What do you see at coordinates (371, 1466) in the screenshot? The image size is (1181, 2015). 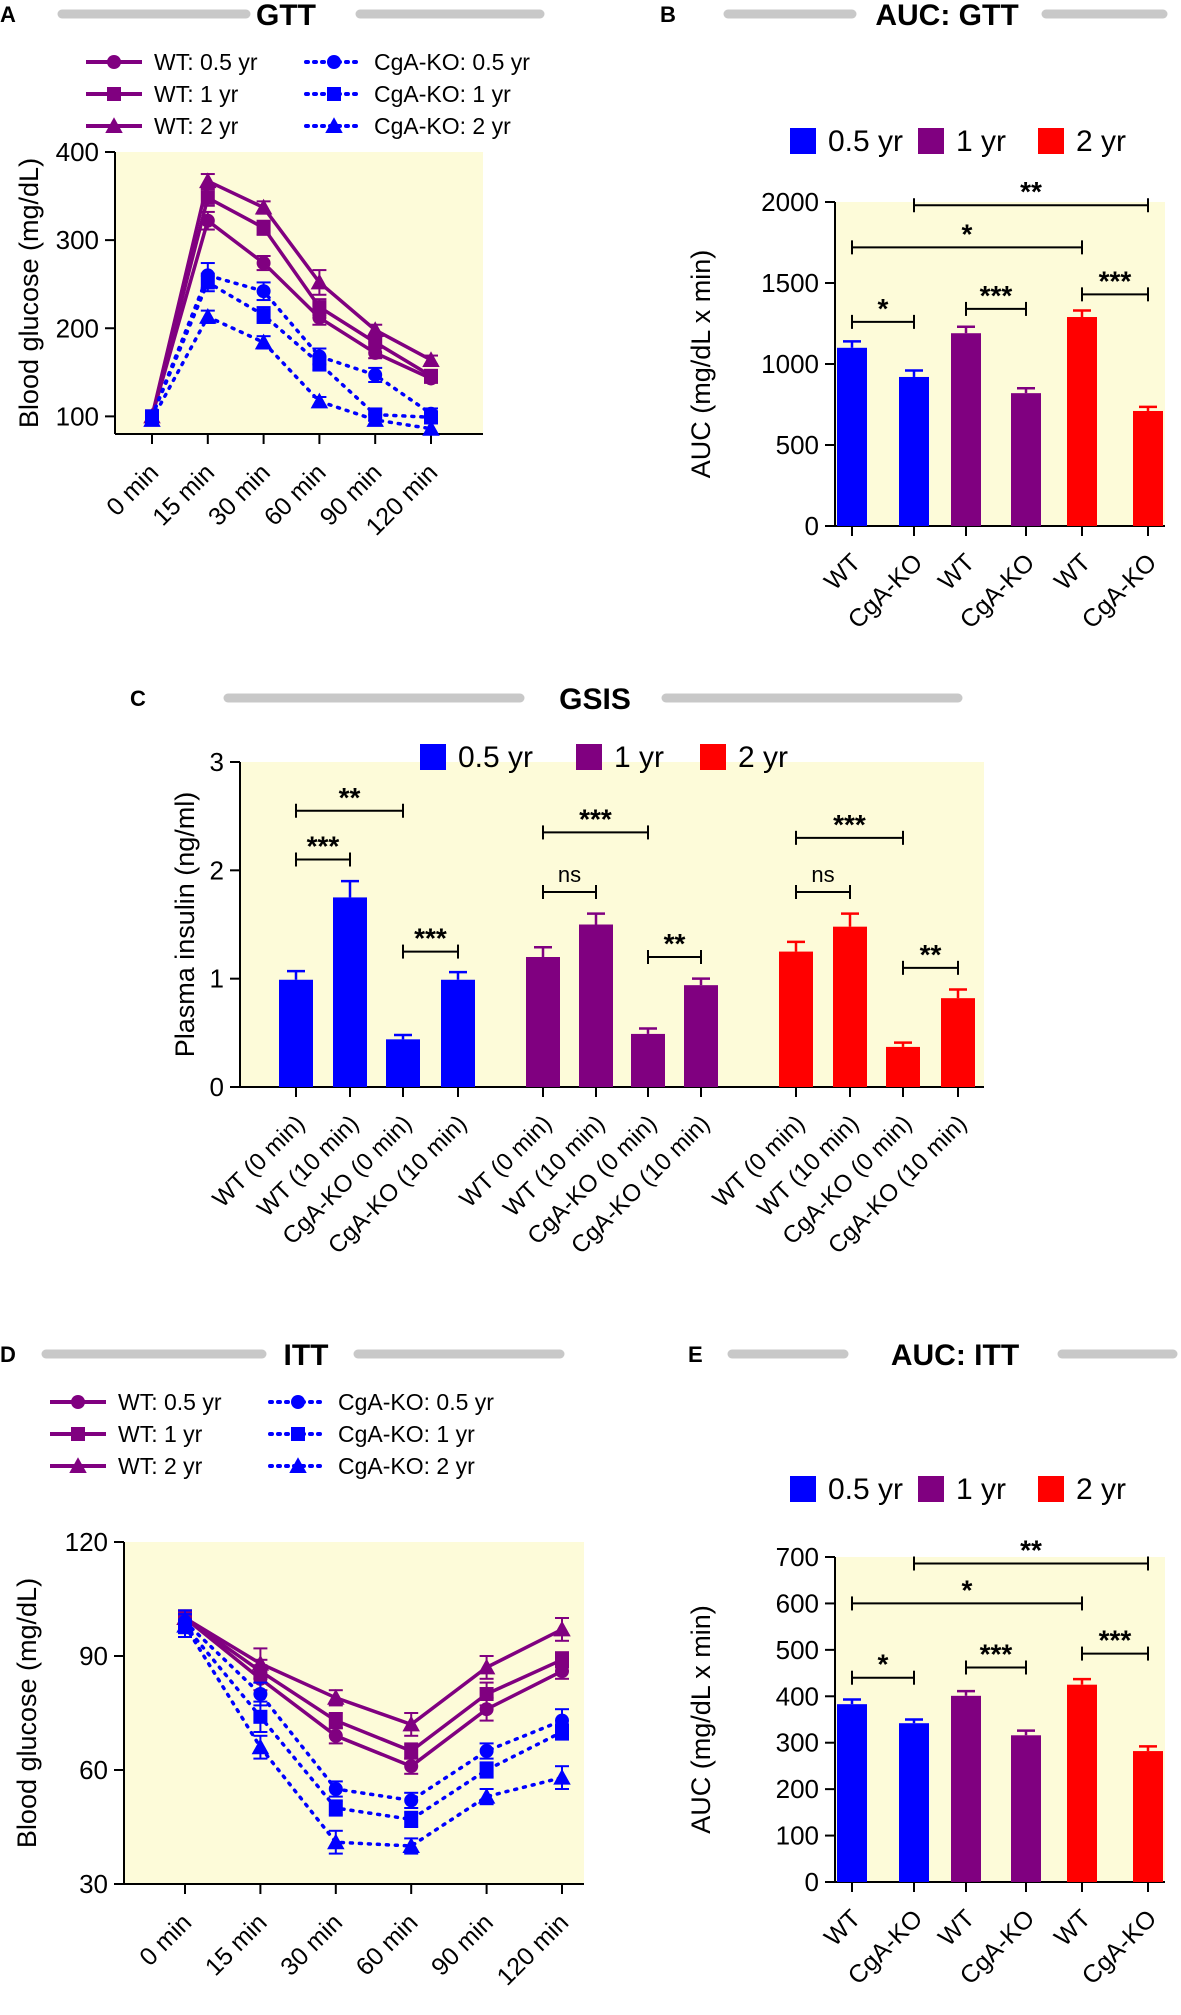 I see `legend-entry: CgA-KO: 2 yr` at bounding box center [371, 1466].